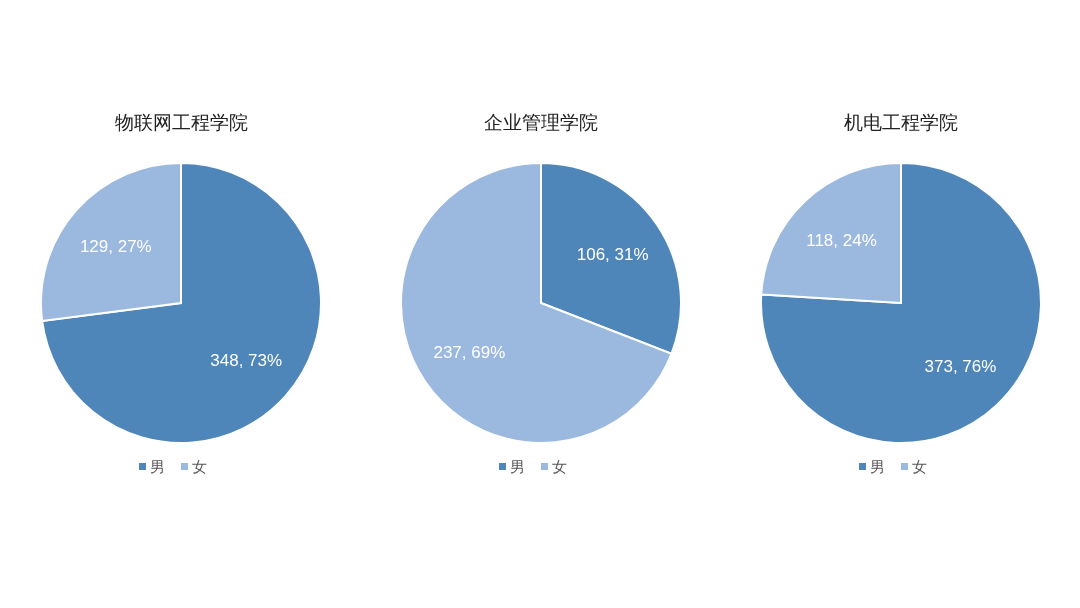 This screenshot has height=608, width=1080. What do you see at coordinates (960, 367) in the screenshot?
I see `data-label: 373, 76%` at bounding box center [960, 367].